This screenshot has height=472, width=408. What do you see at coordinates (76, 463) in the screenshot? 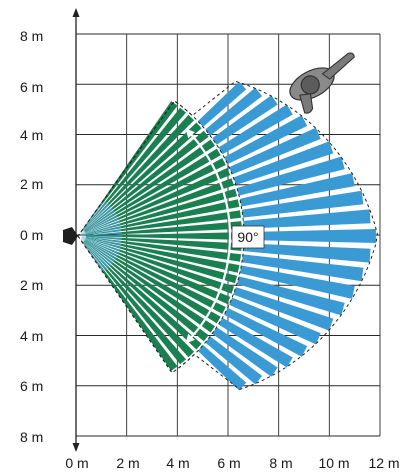
I see `x-label: 0 m` at bounding box center [76, 463].